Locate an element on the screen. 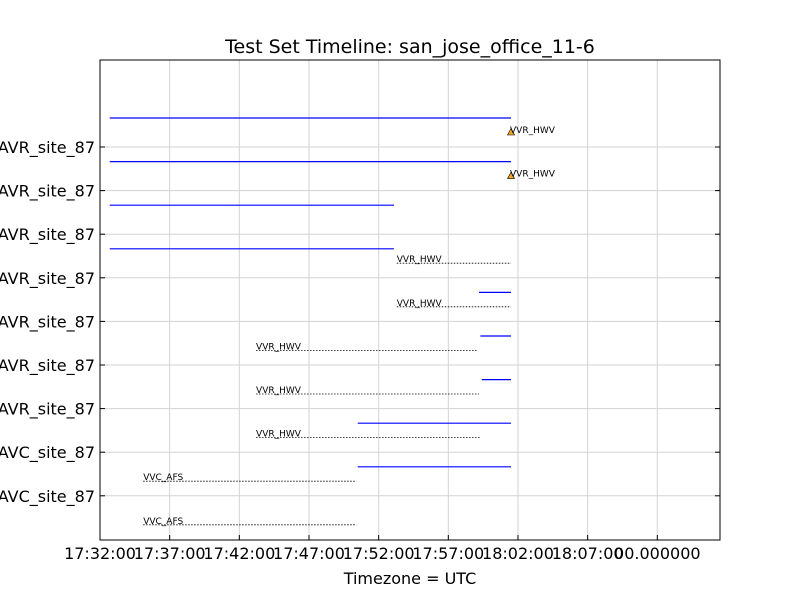 This screenshot has height=600, width=800. x-tick-label: 18:02:00 is located at coordinates (518, 553).